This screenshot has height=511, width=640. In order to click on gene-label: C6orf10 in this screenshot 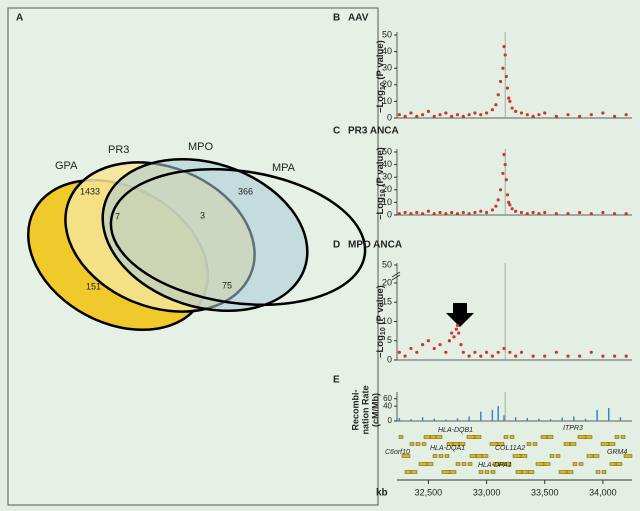, I will do `click(397, 452)`.